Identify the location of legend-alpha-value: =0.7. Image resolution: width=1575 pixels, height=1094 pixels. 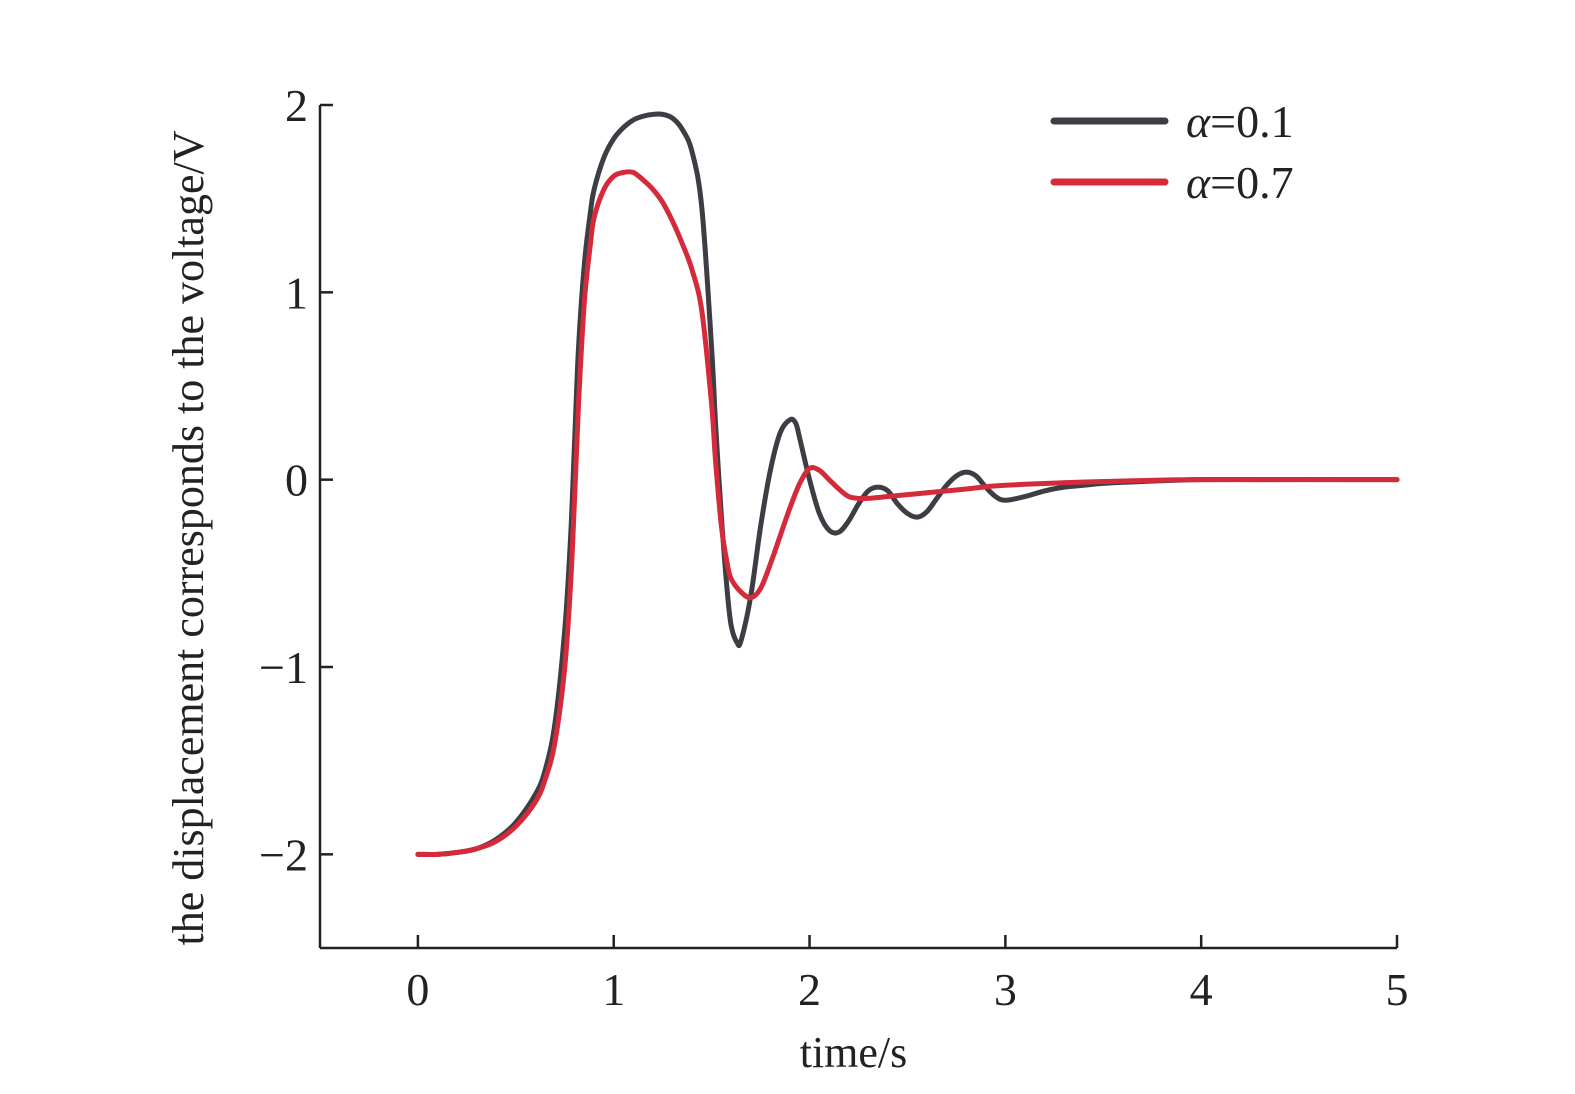
(1251, 182).